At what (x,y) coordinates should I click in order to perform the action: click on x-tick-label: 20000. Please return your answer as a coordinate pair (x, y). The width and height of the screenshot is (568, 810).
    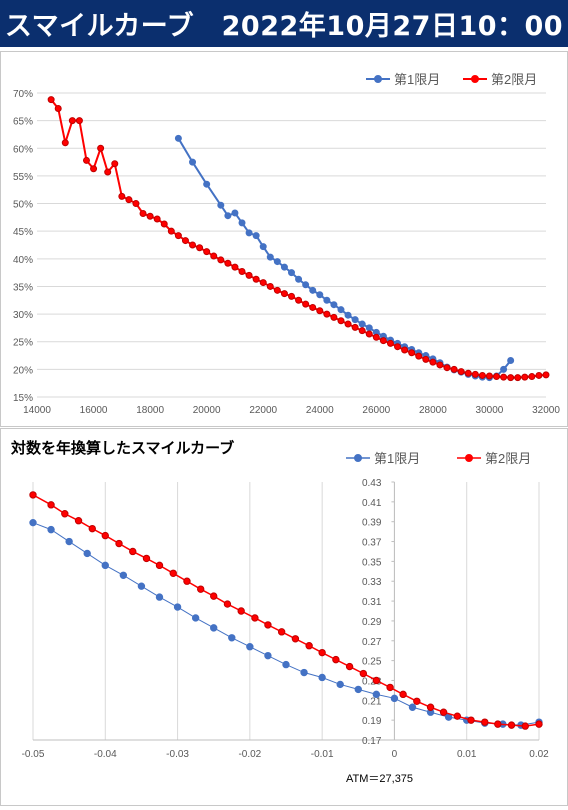
    Looking at the image, I should click on (207, 410).